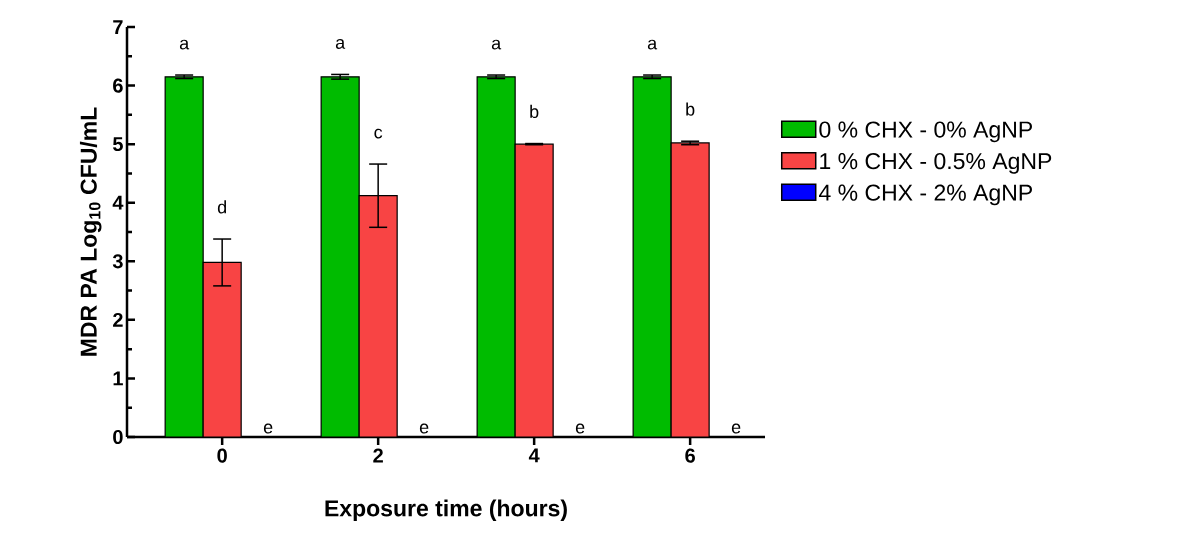 This screenshot has height=555, width=1190. I want to click on y-tick-label: 0, so click(118, 437).